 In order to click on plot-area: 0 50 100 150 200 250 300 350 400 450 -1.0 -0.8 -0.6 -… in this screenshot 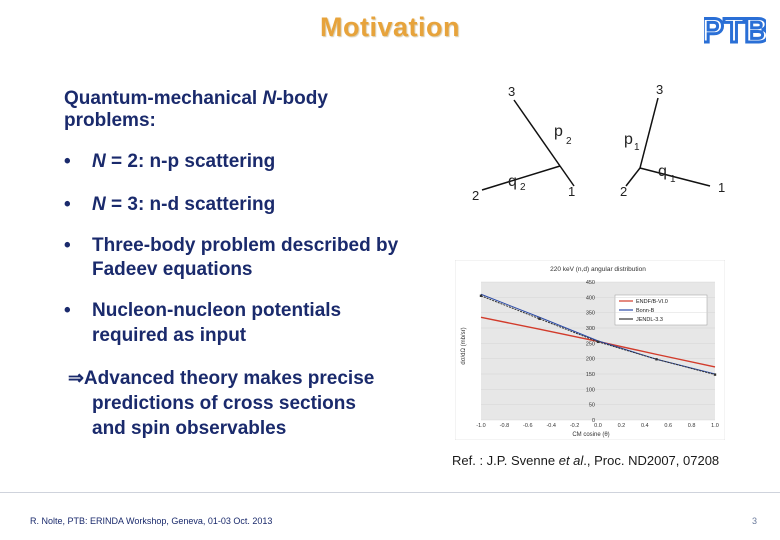, I will do `click(597, 354)`.